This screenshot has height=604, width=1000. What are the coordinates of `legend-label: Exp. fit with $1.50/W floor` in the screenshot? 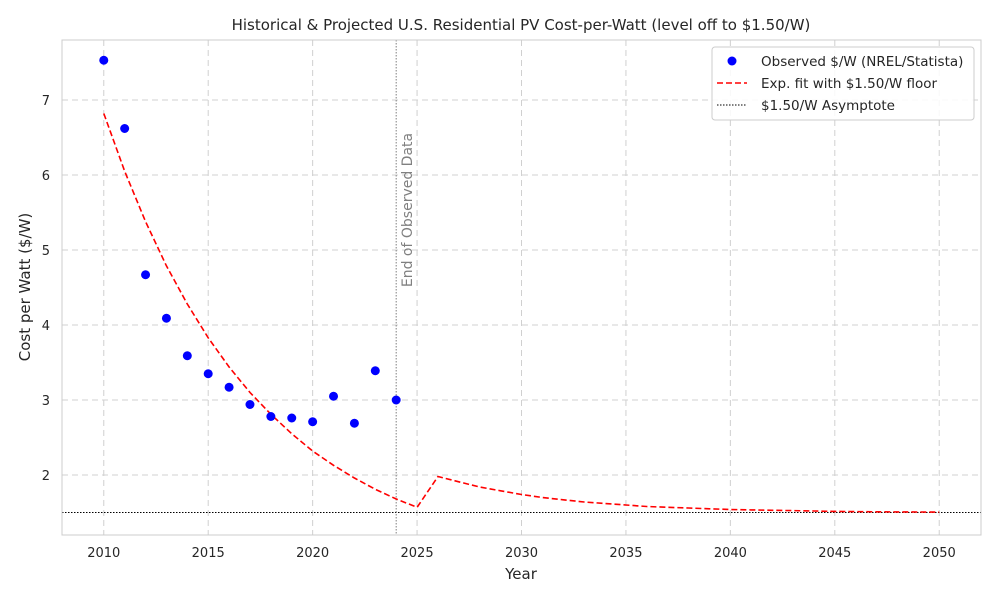 It's located at (849, 84).